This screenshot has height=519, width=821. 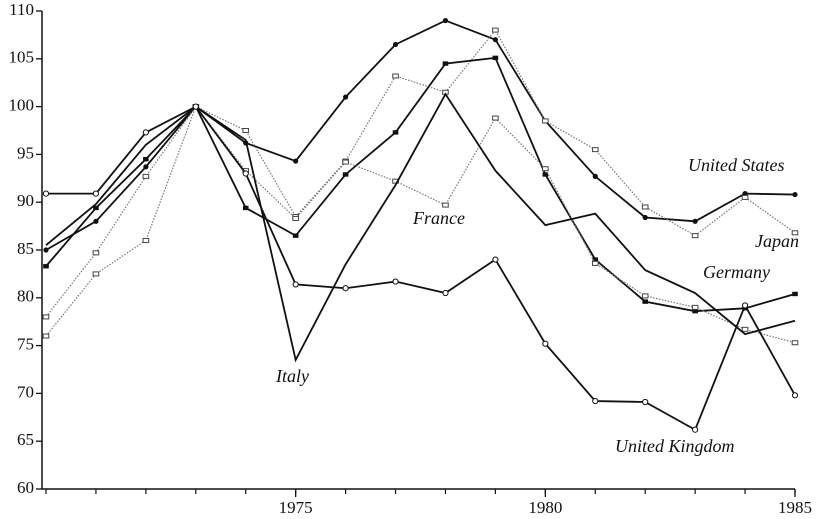 What do you see at coordinates (545, 507) in the screenshot?
I see `x-tick-label: 1980` at bounding box center [545, 507].